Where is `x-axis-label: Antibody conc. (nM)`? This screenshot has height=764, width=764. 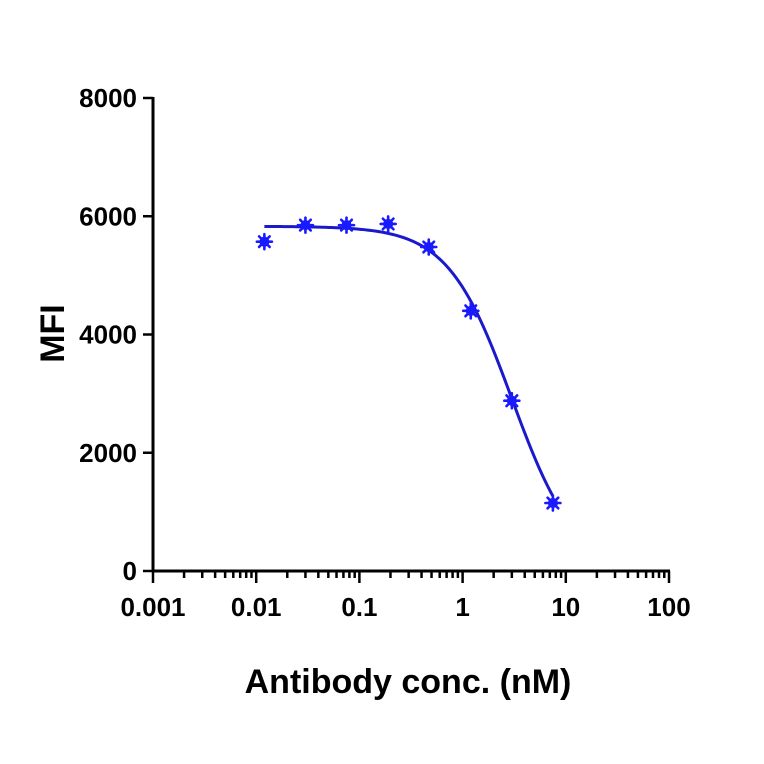 x-axis-label: Antibody conc. (nM) is located at coordinates (408, 682).